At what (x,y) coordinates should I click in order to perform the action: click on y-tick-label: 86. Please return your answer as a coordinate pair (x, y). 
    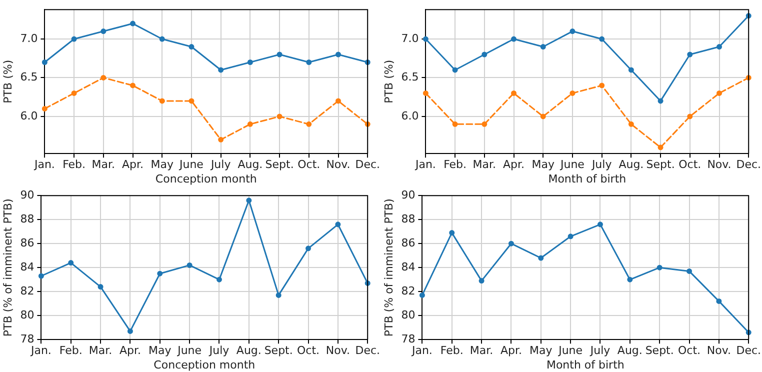
    Looking at the image, I should click on (408, 243).